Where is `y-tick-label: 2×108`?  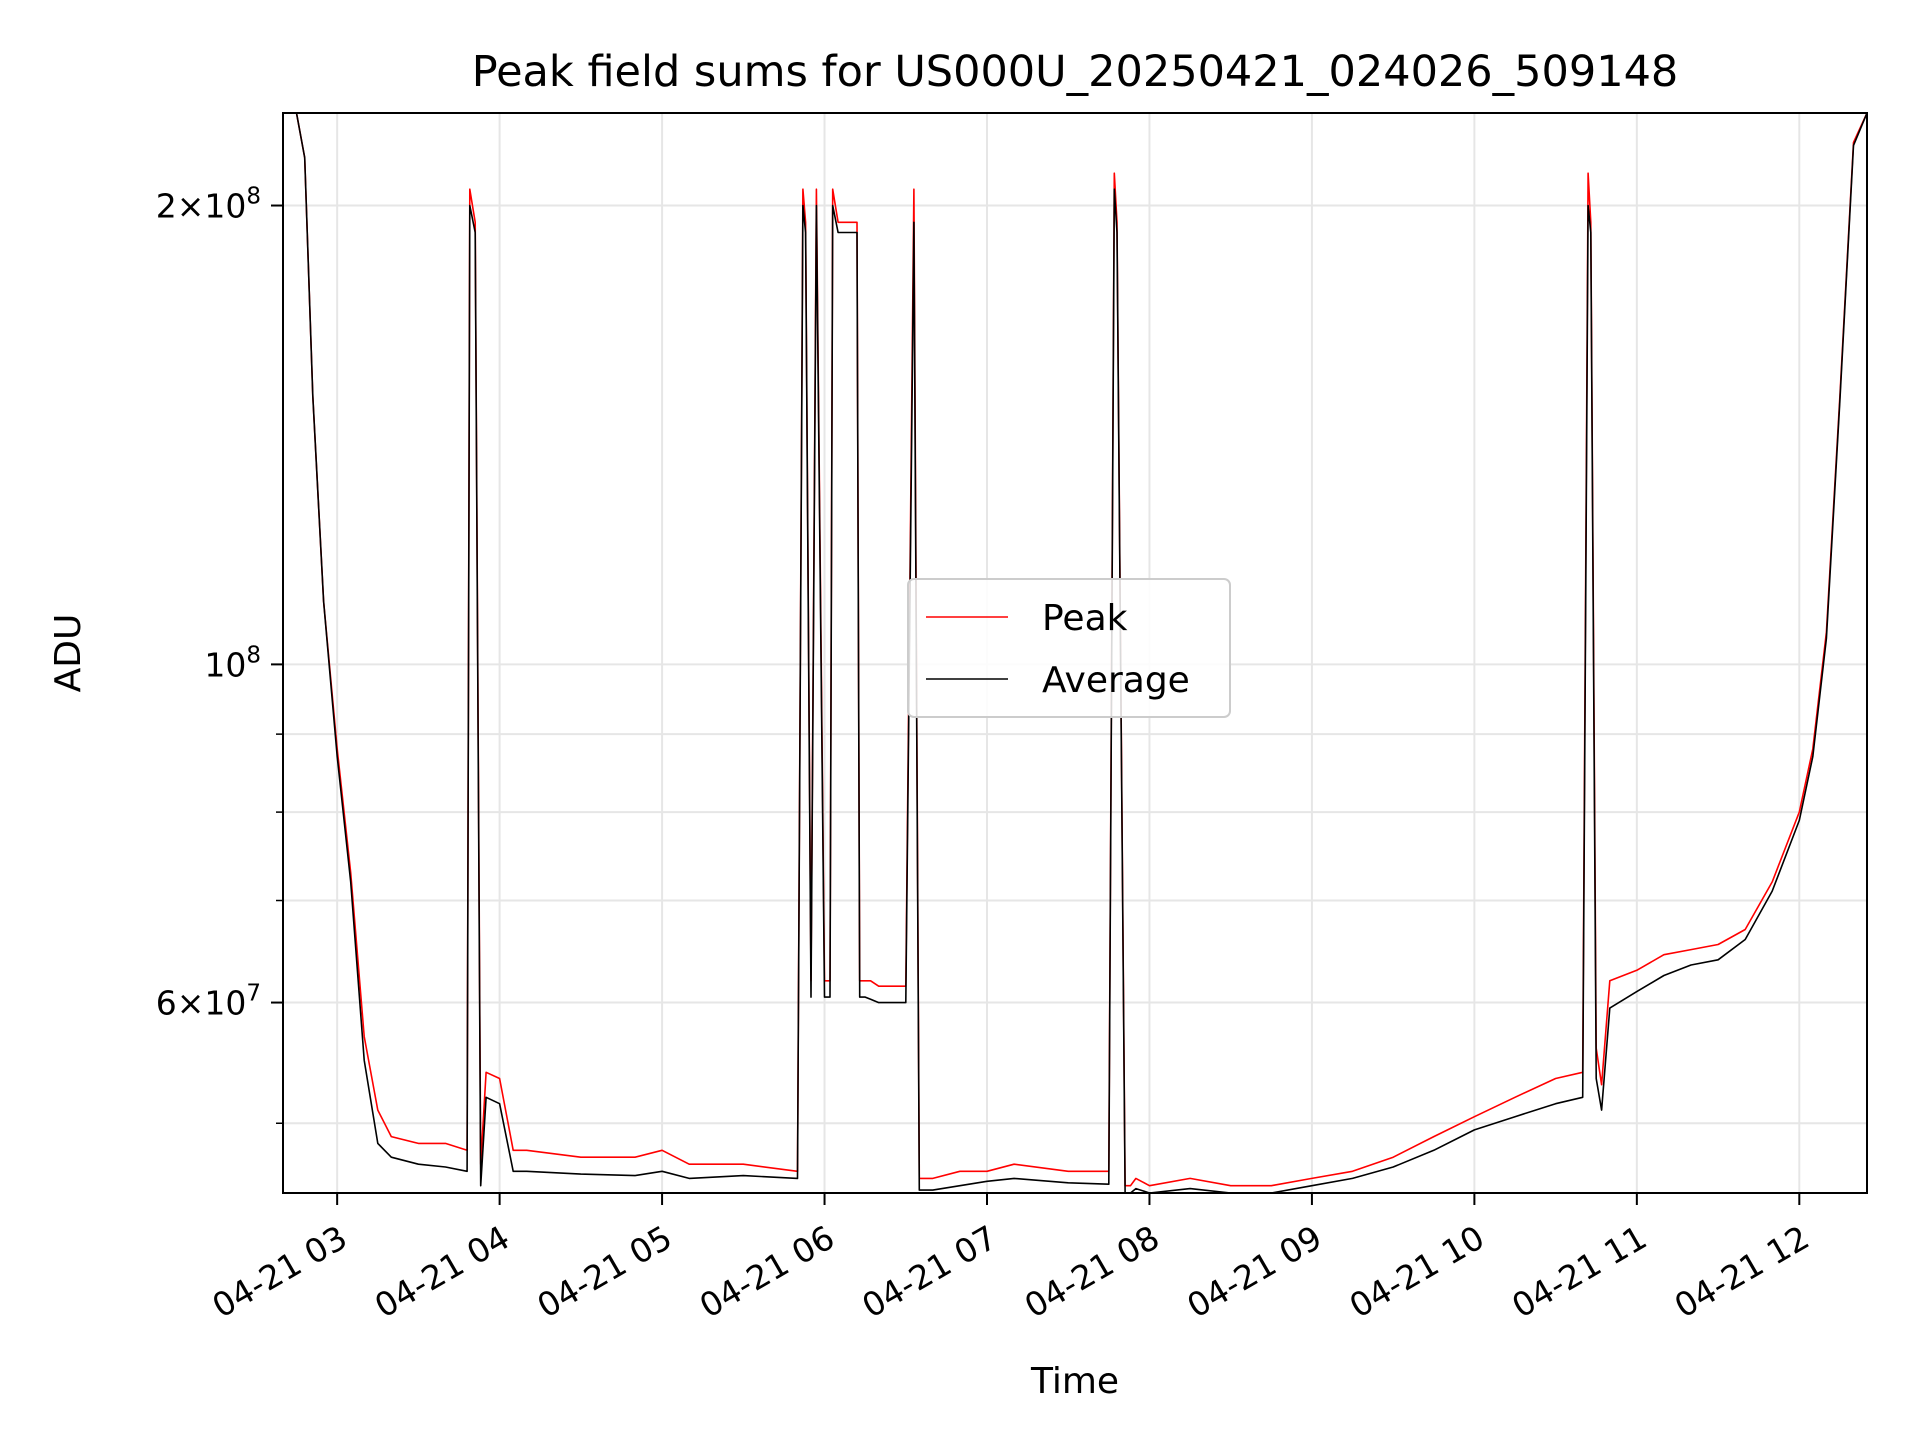 y-tick-label: 2×108 is located at coordinates (208, 205).